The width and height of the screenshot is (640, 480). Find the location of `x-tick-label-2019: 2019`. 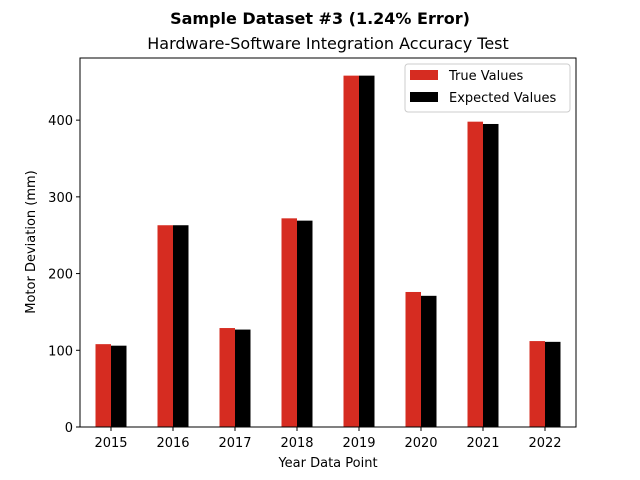

x-tick-label-2019: 2019 is located at coordinates (358, 443).